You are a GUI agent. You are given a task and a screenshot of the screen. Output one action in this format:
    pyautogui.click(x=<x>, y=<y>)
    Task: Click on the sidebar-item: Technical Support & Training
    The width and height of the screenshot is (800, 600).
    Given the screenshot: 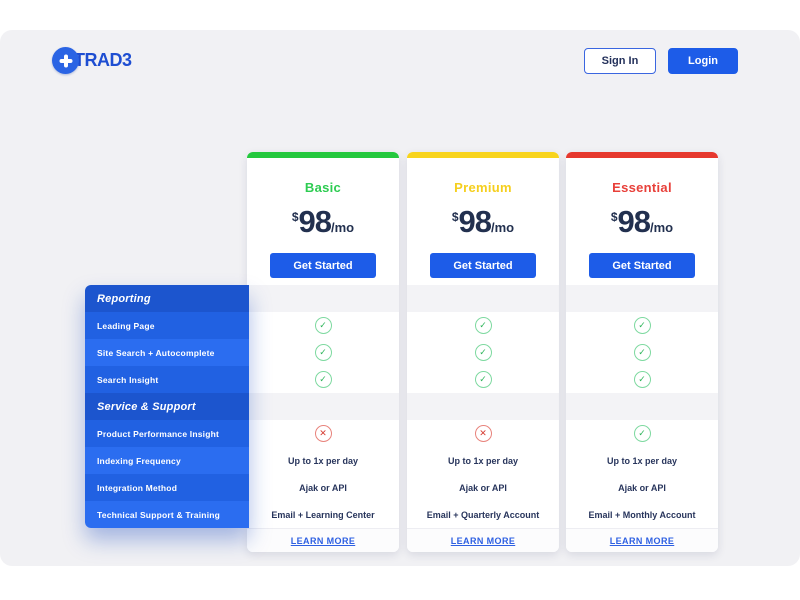 What is the action you would take?
    pyautogui.click(x=167, y=514)
    